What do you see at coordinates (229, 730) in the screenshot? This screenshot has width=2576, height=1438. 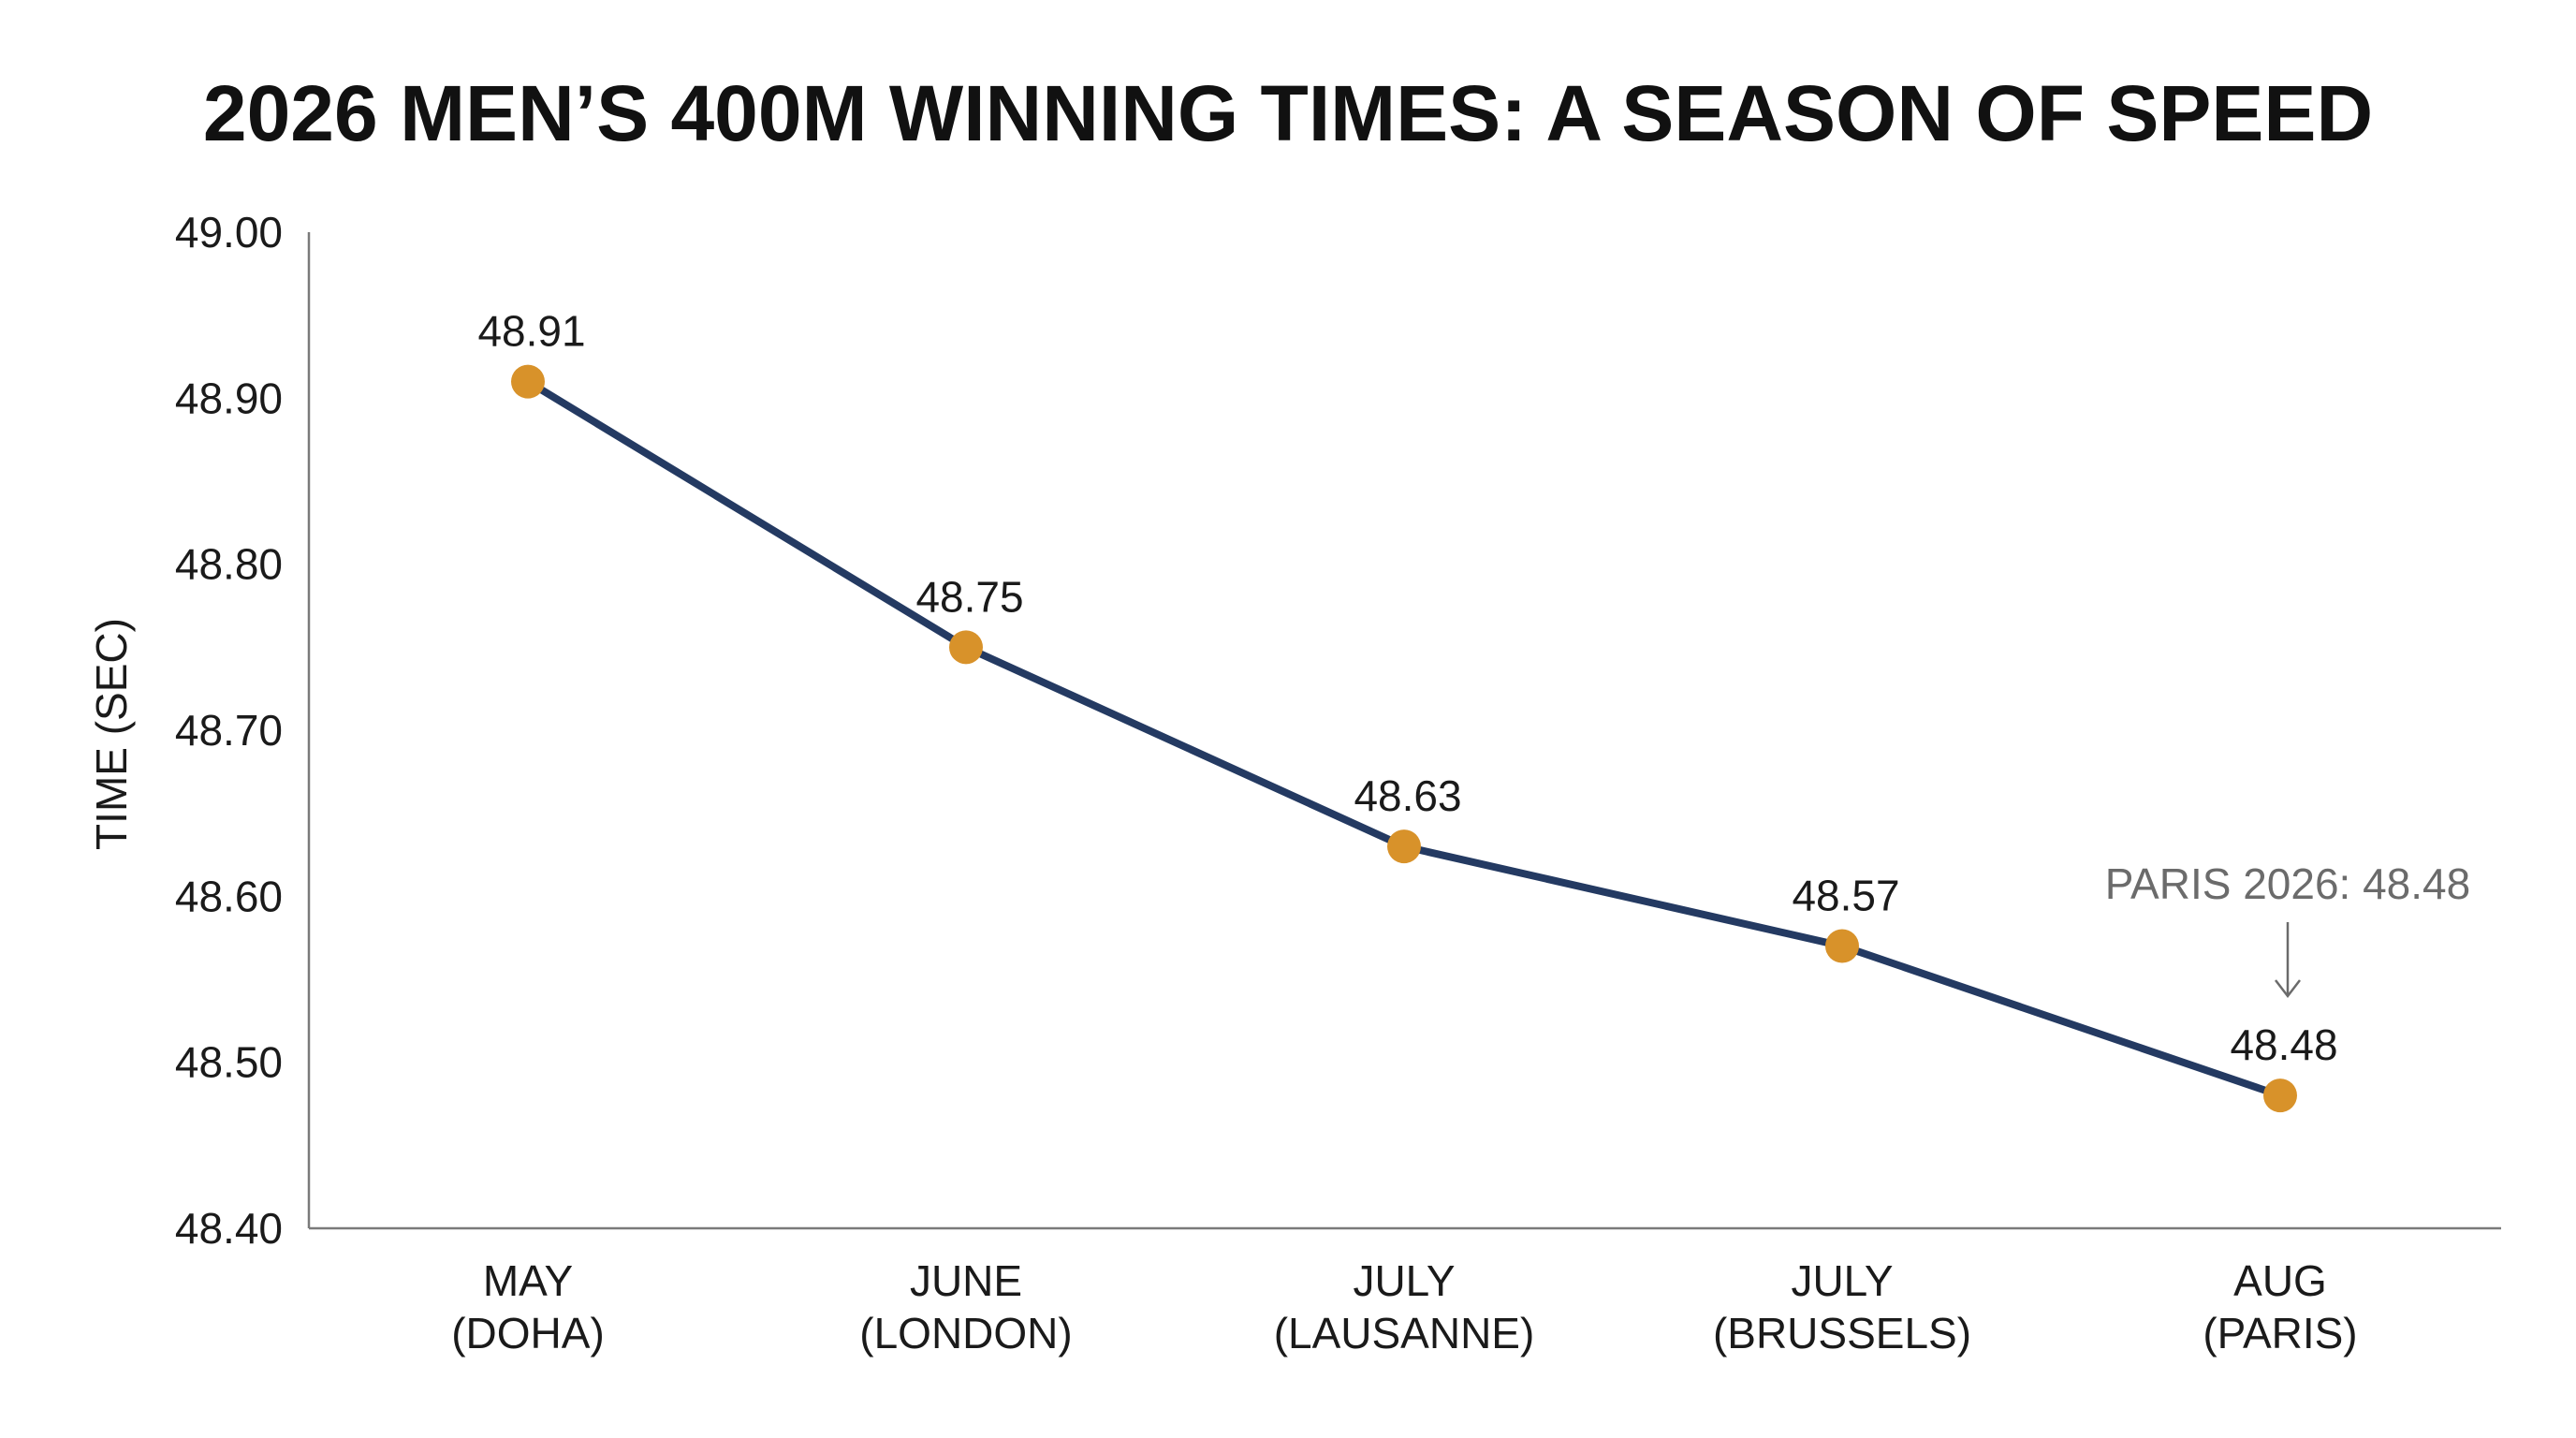 I see `y-tick-label: 48.70` at bounding box center [229, 730].